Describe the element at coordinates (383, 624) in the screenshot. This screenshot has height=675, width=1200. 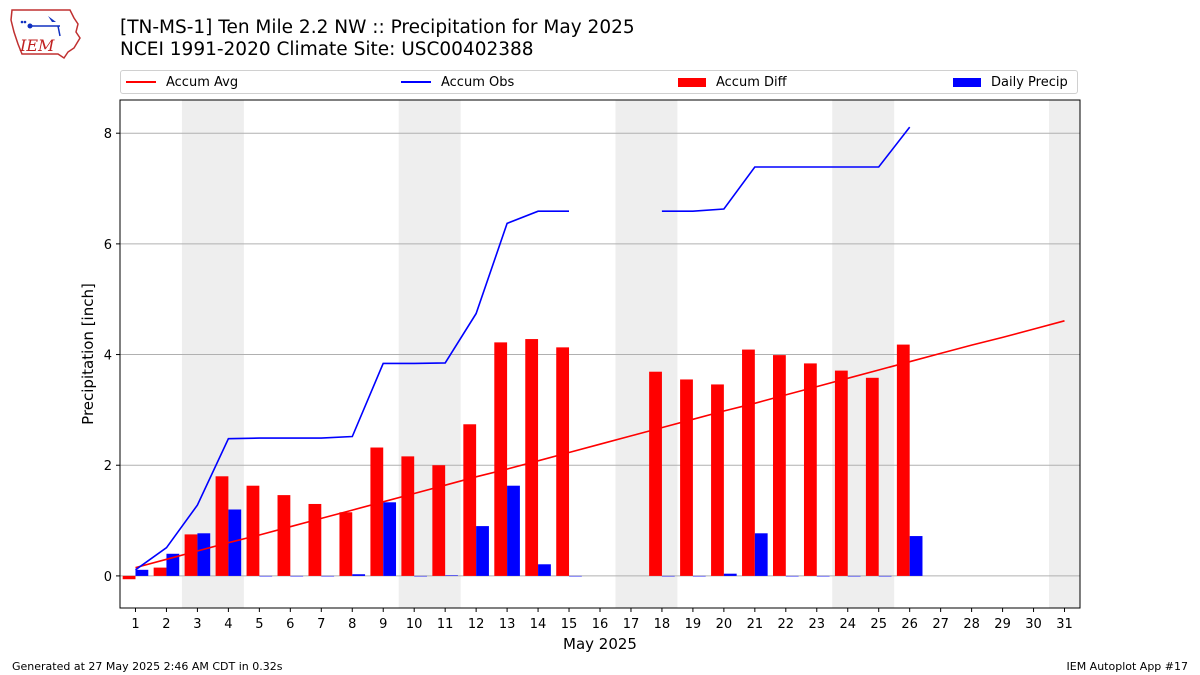
I see `x-tick-label: 9` at that location.